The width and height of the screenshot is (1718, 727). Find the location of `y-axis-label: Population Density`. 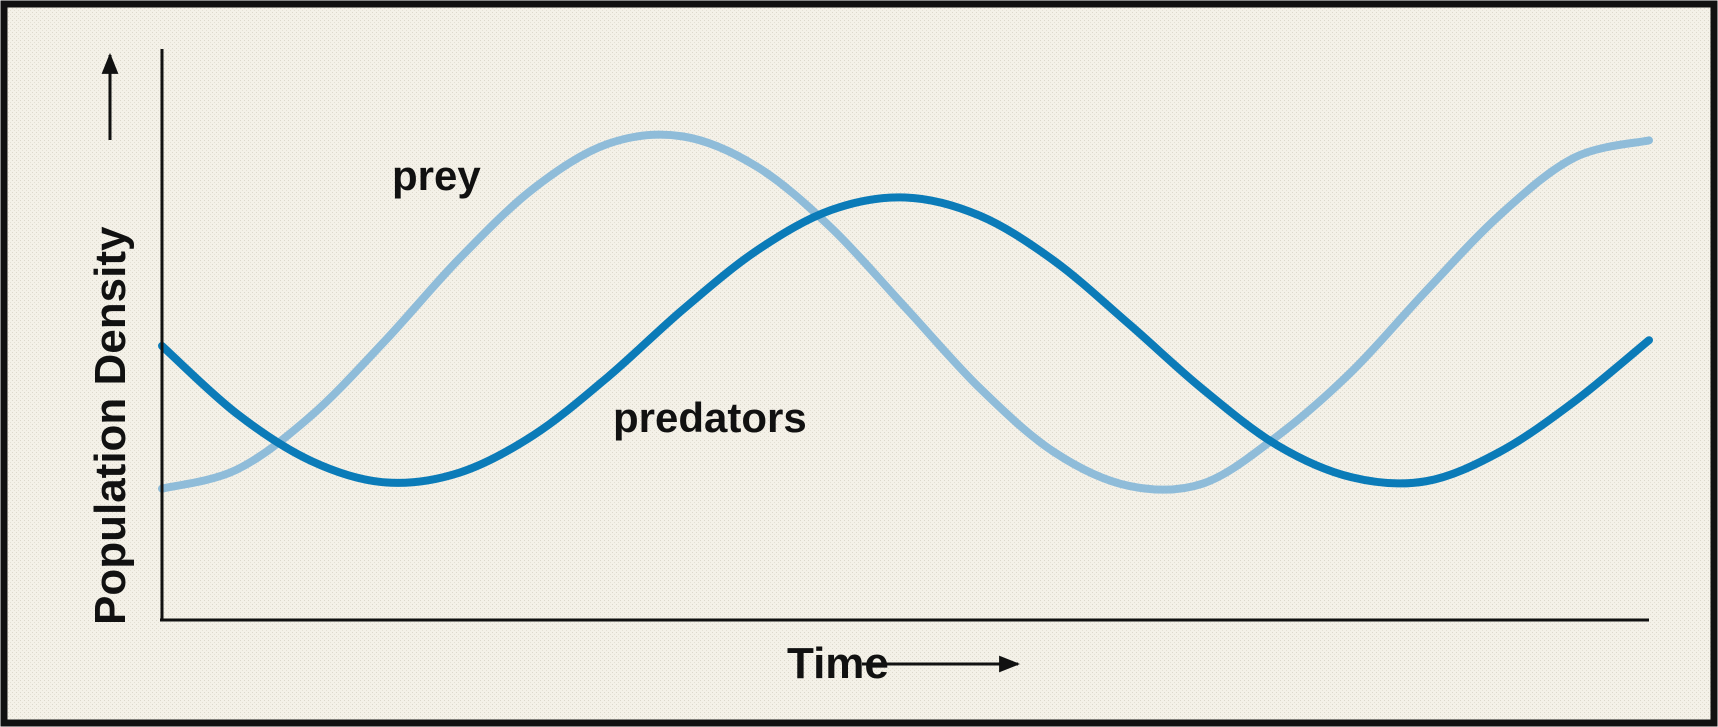

y-axis-label: Population Density is located at coordinates (110, 425).